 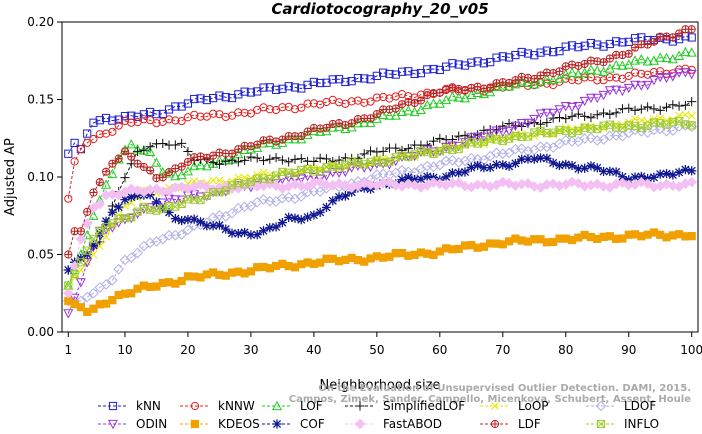 What do you see at coordinates (628, 350) in the screenshot?
I see `x-tick-label: 90` at bounding box center [628, 350].